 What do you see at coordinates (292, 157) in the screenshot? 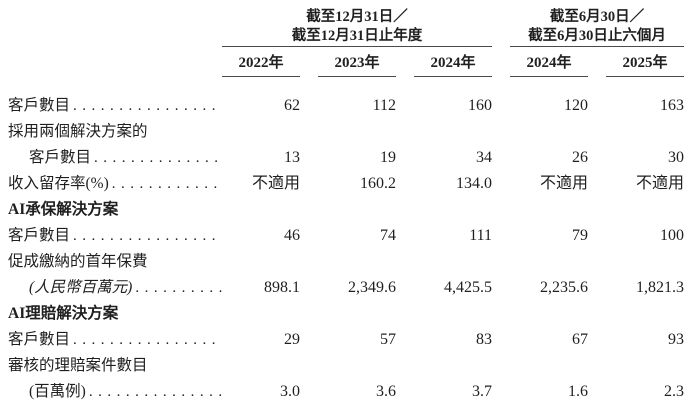
I see `value-cell: 13` at bounding box center [292, 157].